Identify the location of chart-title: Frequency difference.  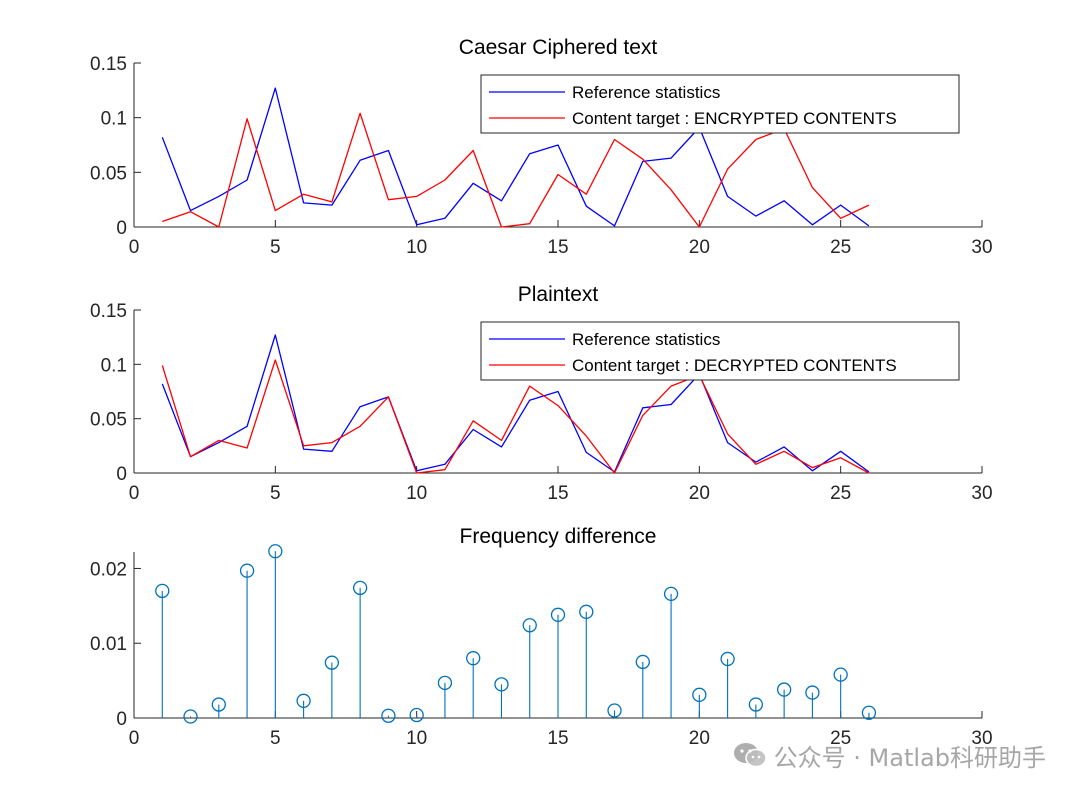
(558, 536).